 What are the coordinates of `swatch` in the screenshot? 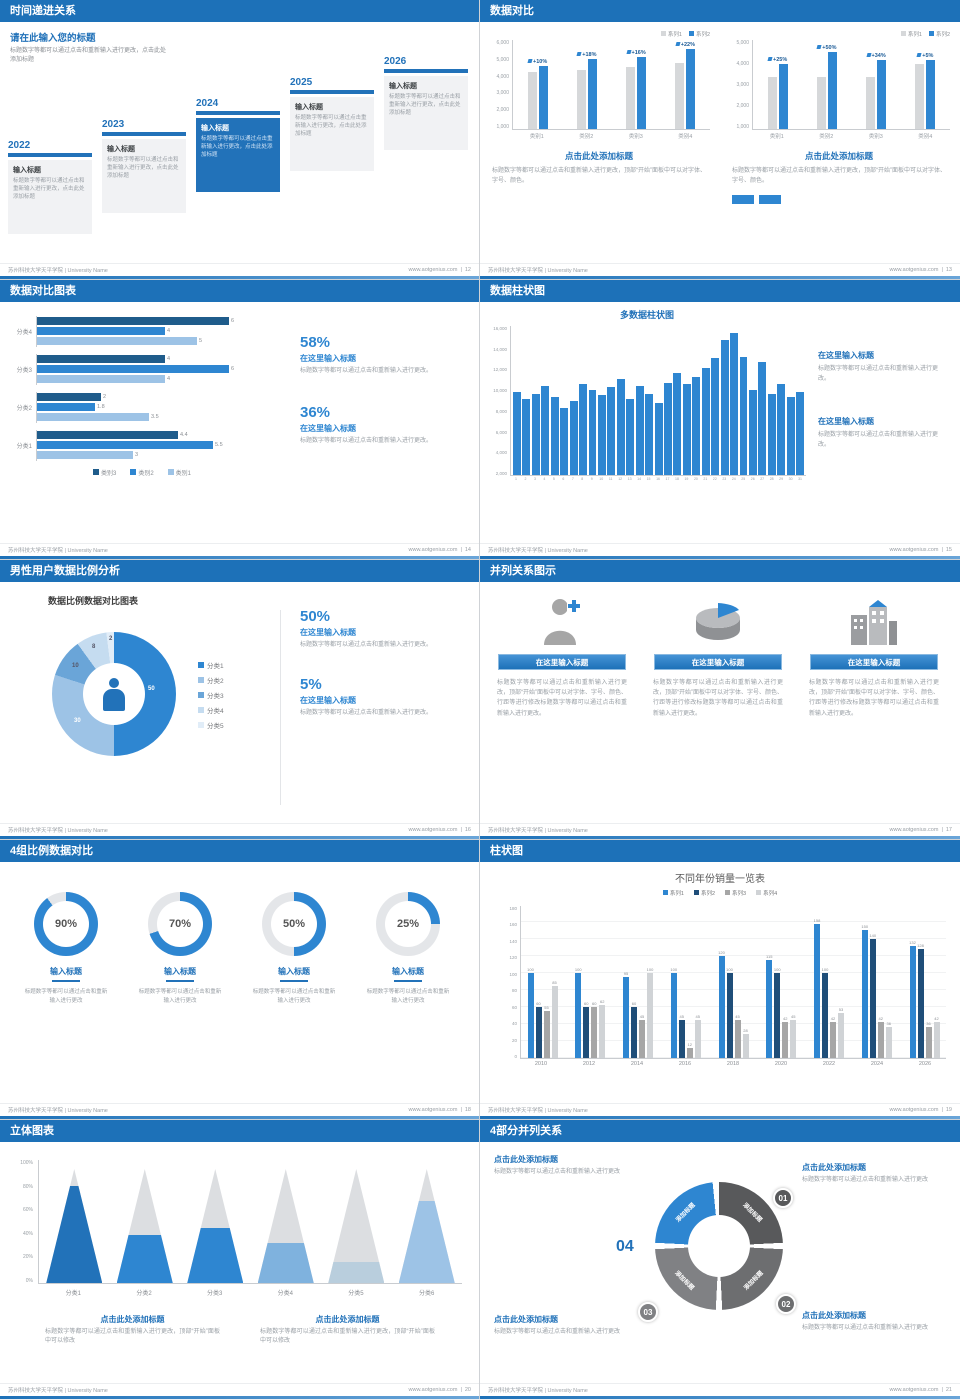 It's located at (770, 200).